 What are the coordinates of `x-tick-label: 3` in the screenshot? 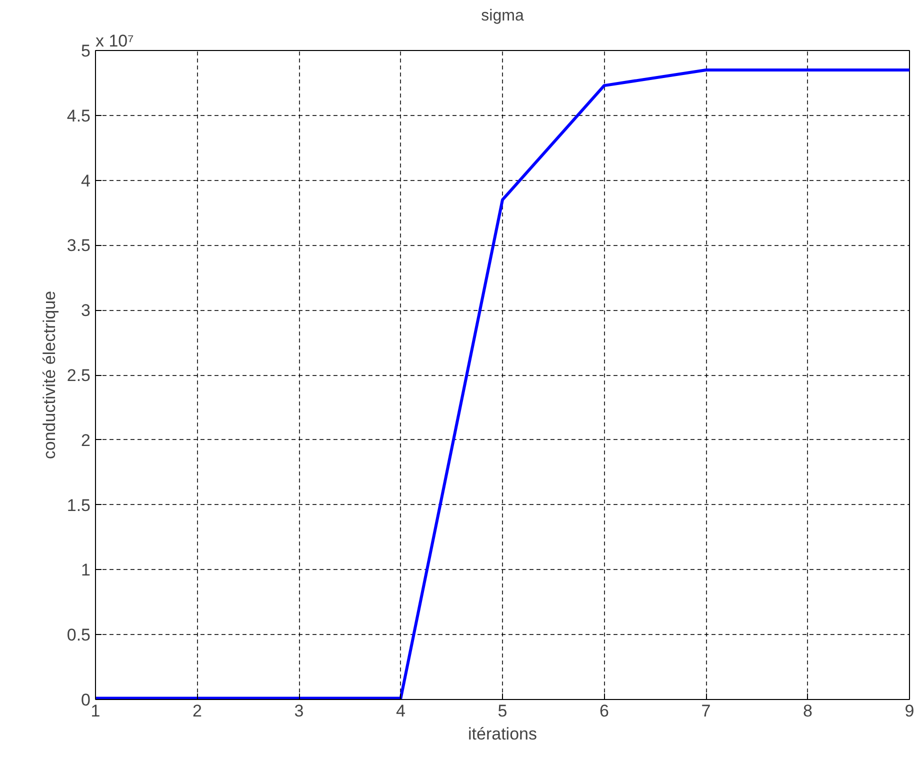 It's located at (299, 711).